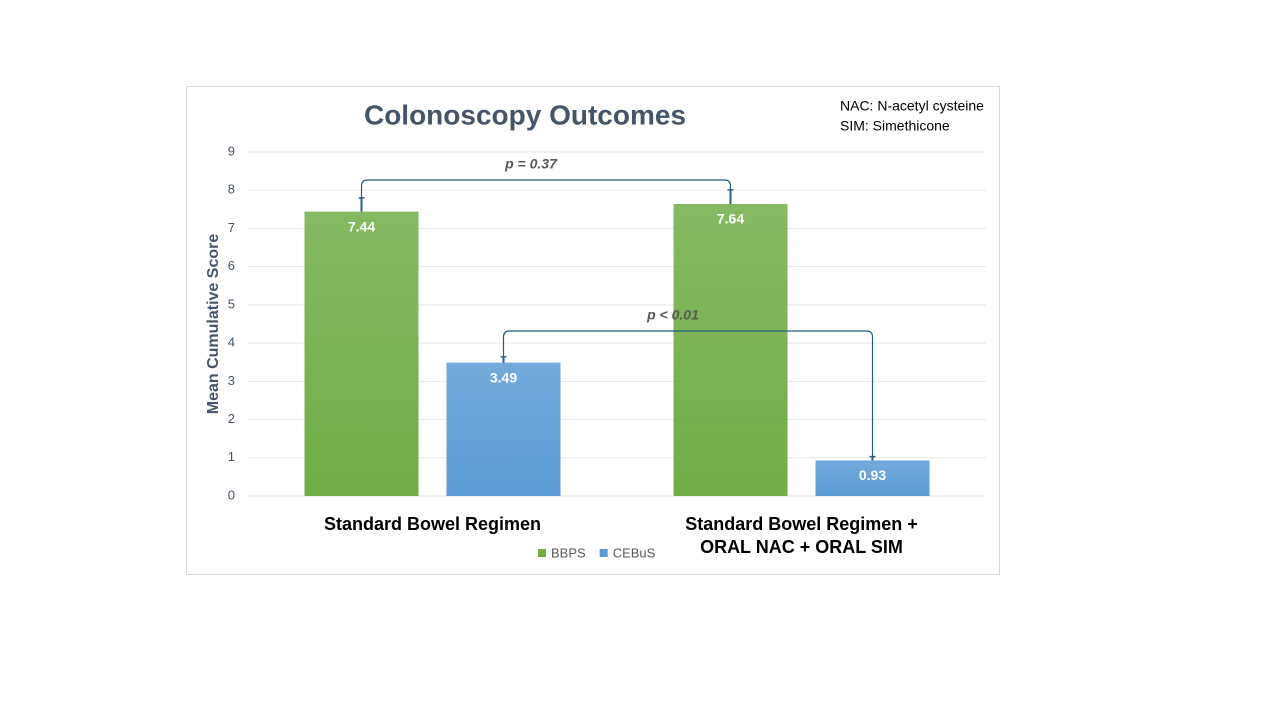  Describe the element at coordinates (231, 342) in the screenshot. I see `y-tick-label: 4` at that location.